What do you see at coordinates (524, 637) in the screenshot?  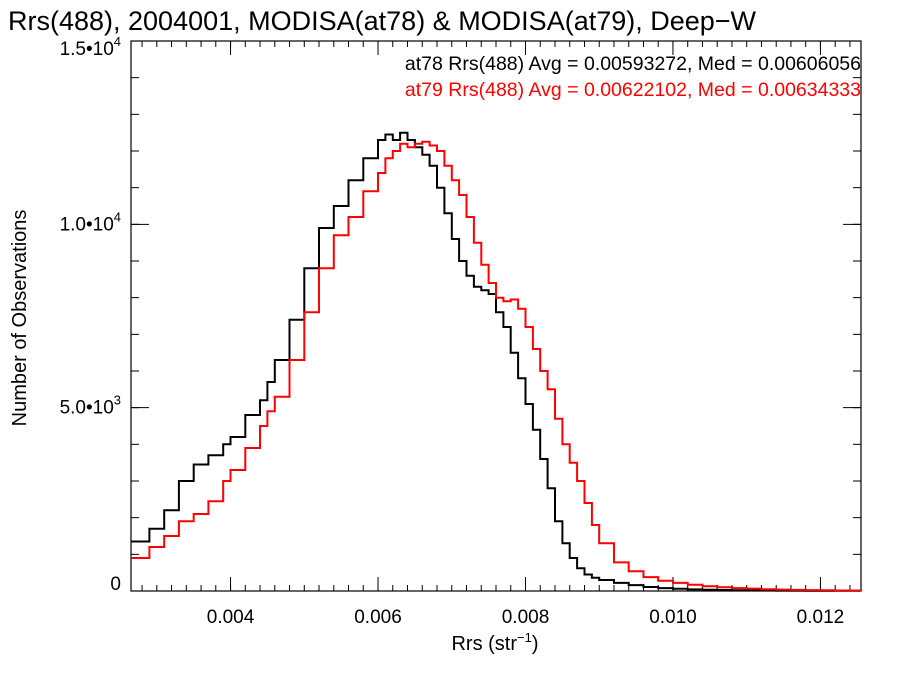 I see `x-axis-label-superscript: −1` at bounding box center [524, 637].